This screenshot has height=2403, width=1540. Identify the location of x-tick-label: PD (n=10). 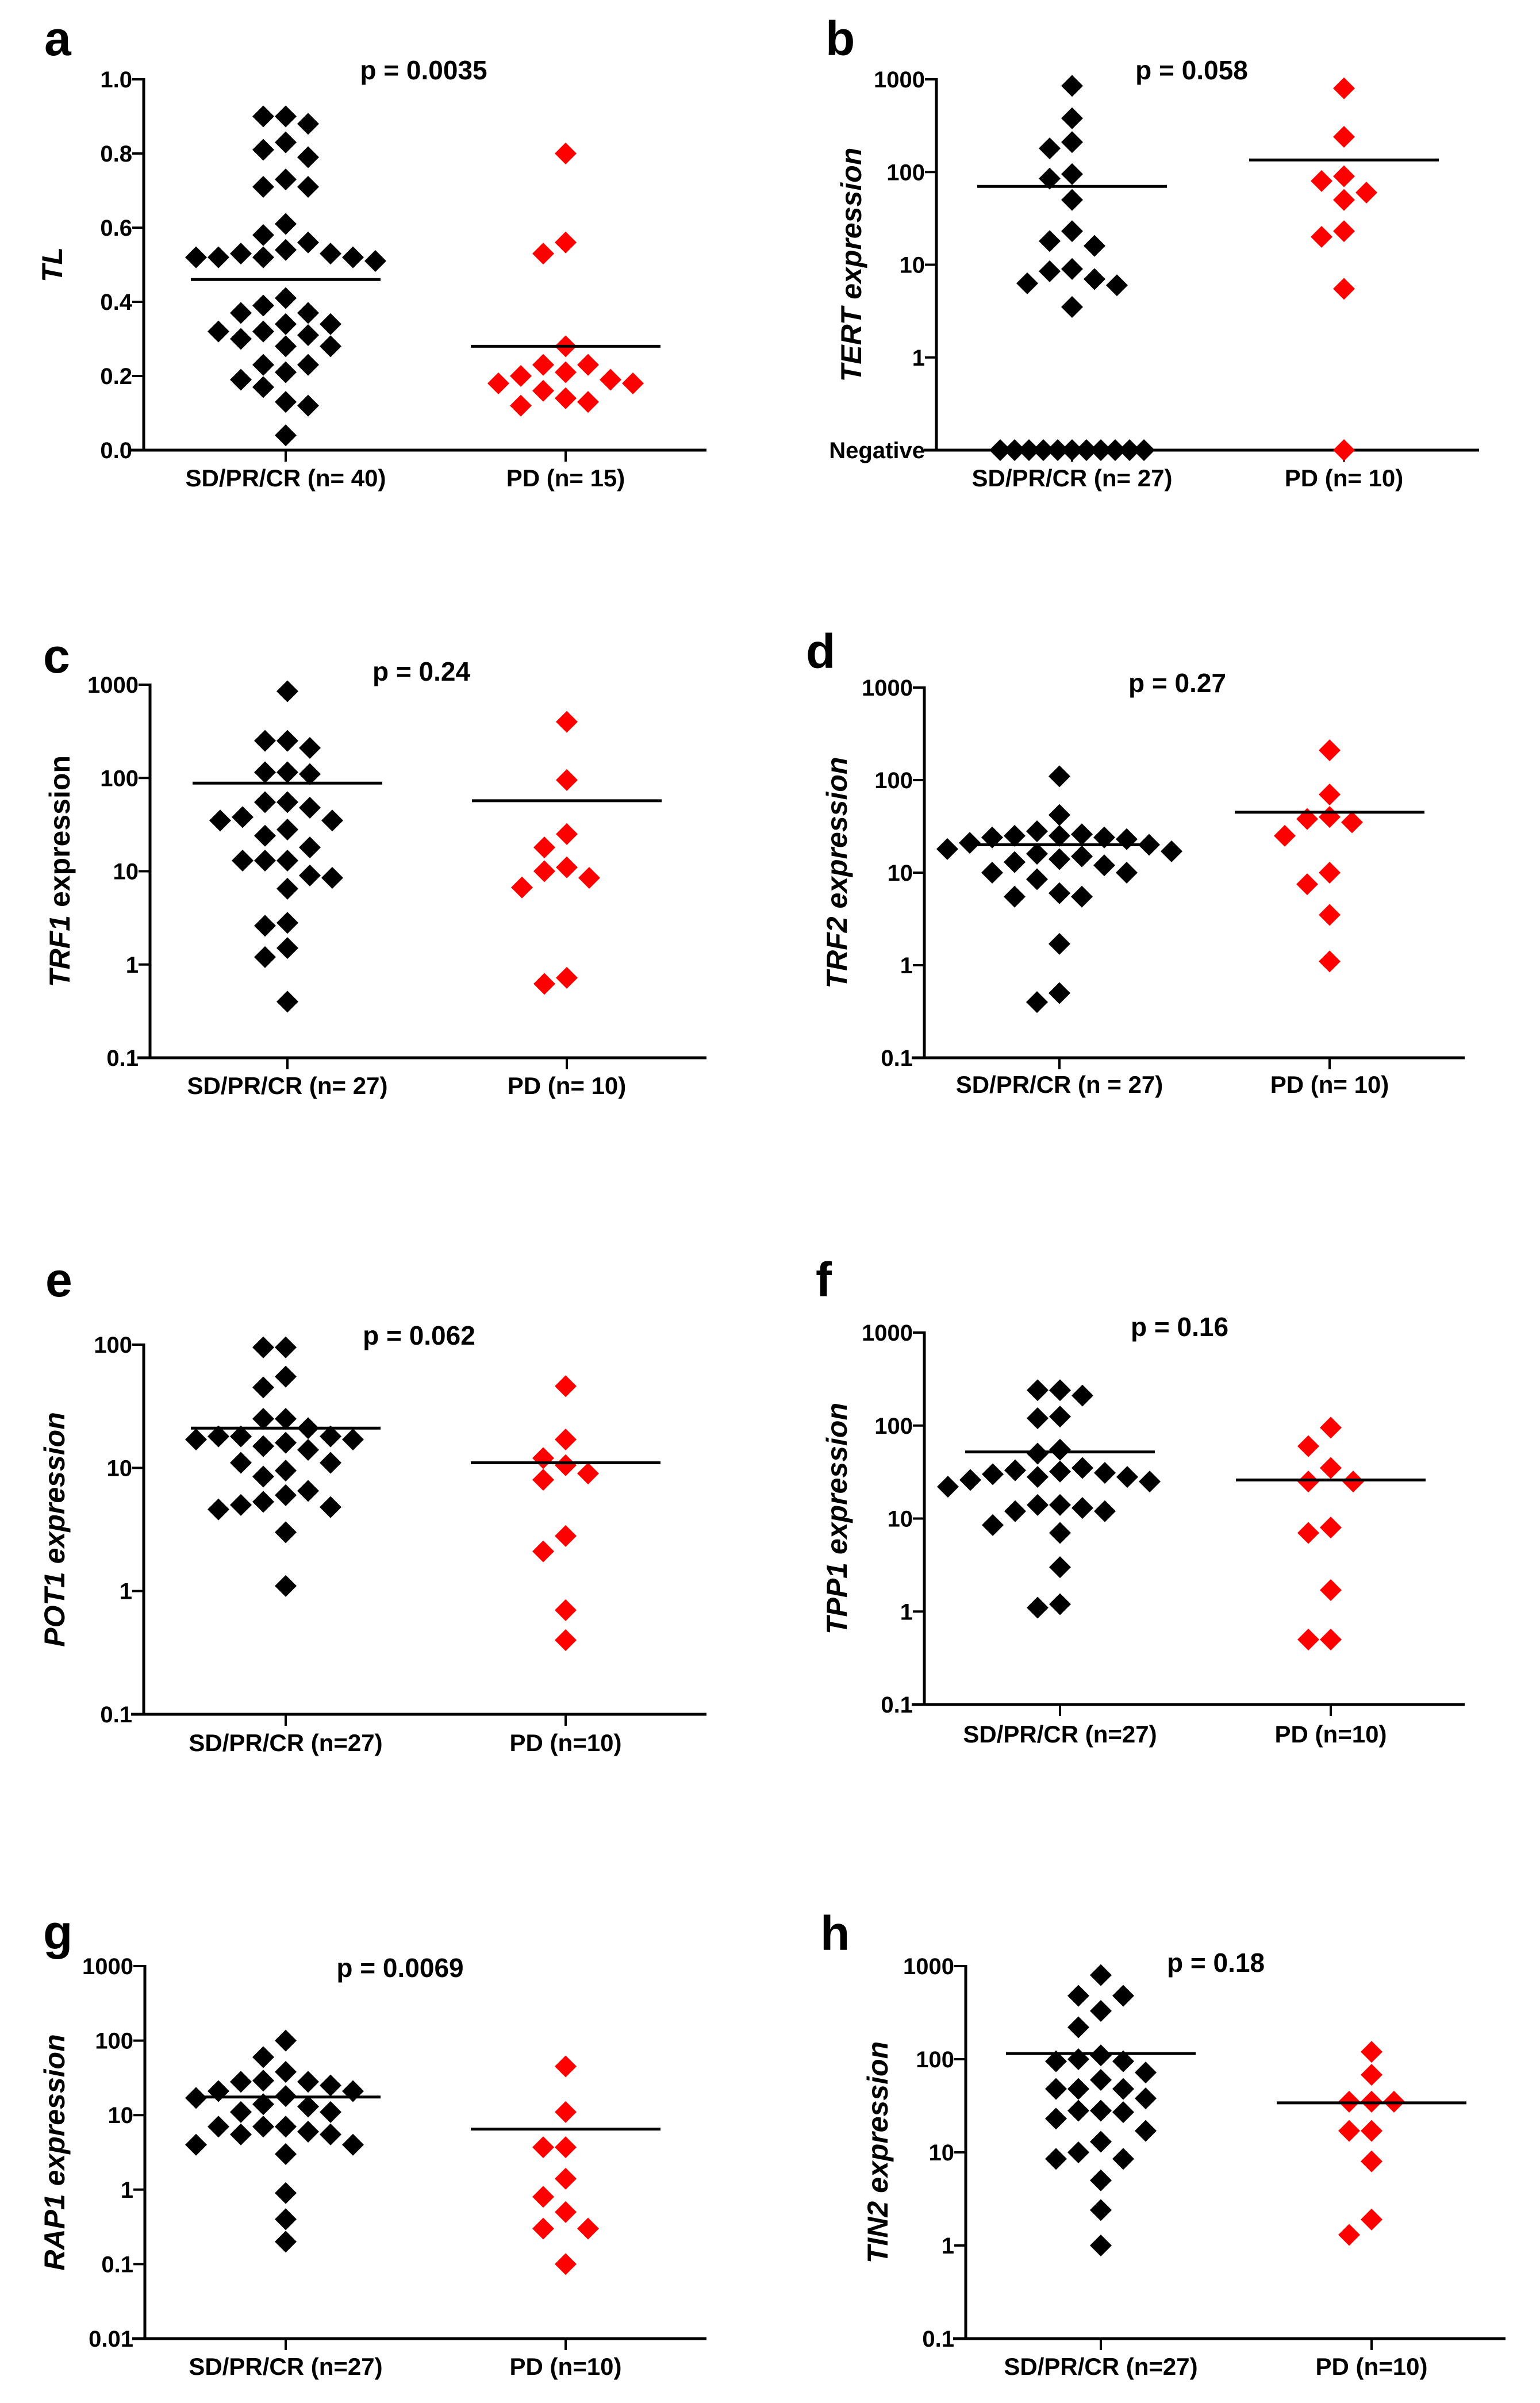
(566, 2366).